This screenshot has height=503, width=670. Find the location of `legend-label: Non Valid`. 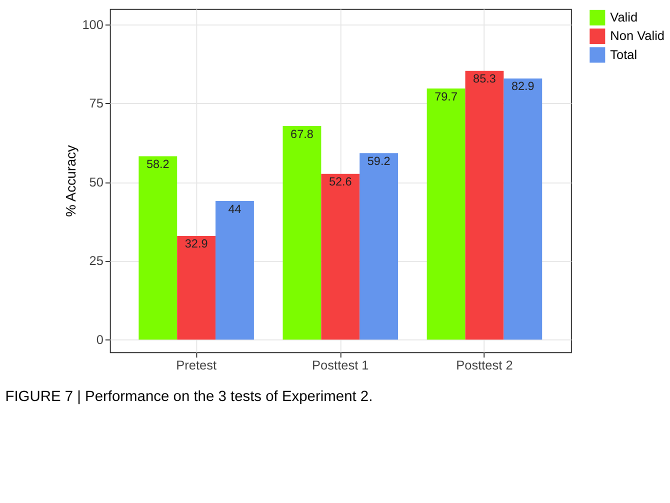

legend-label: Non Valid is located at coordinates (637, 36).